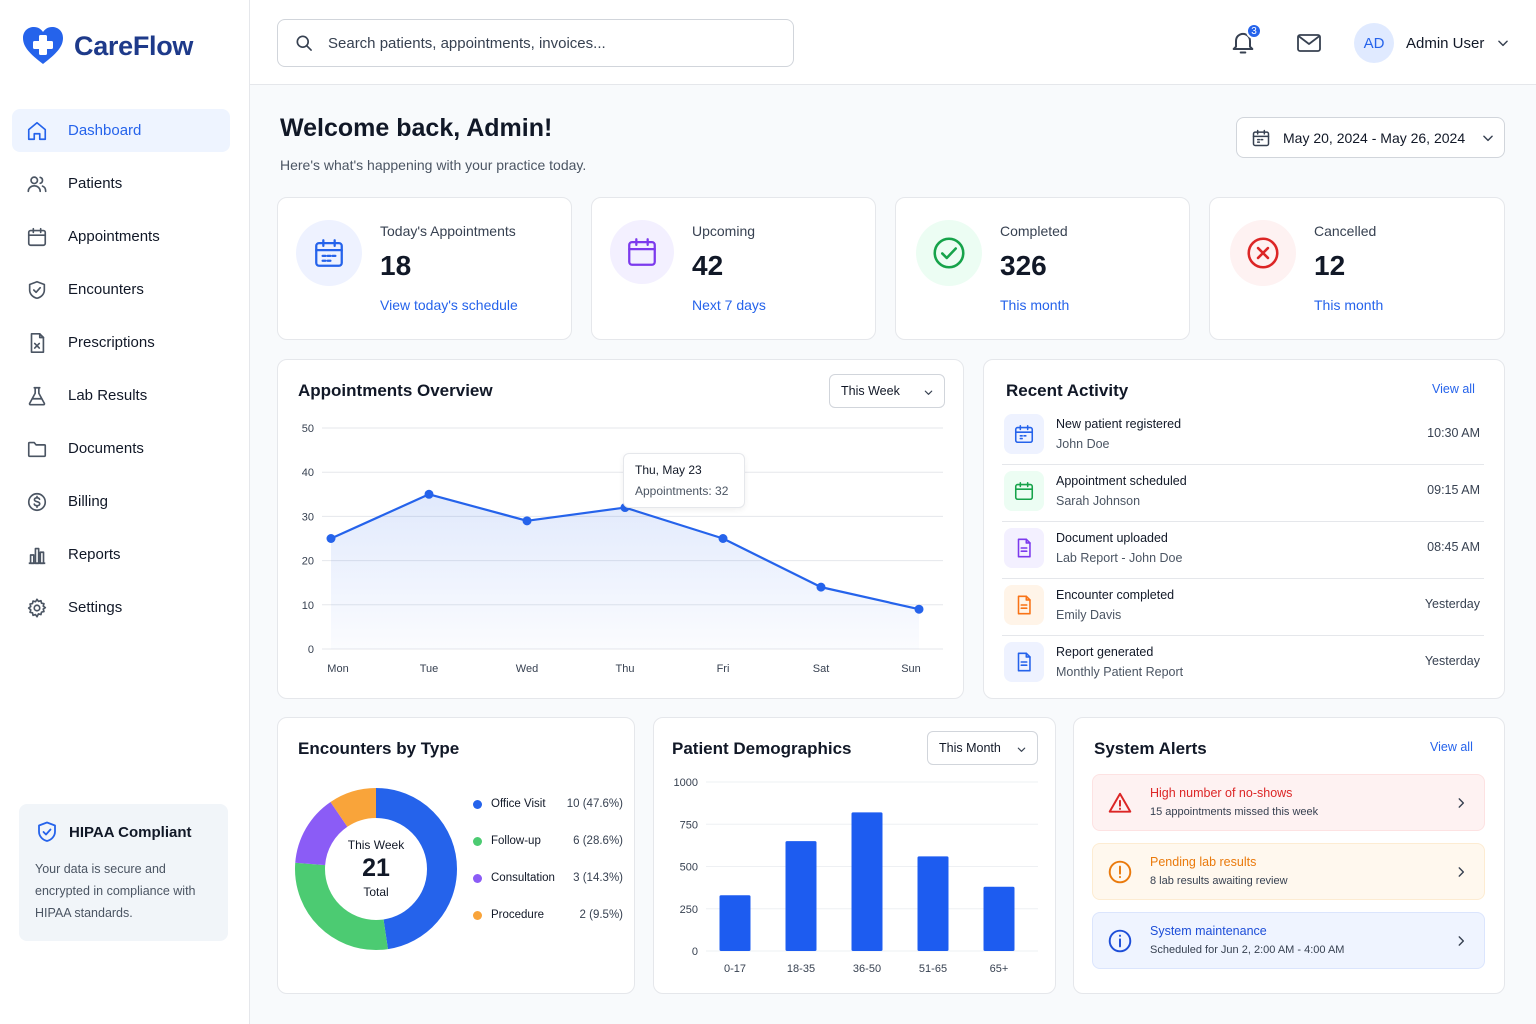 This screenshot has height=1024, width=1536. I want to click on search-input, so click(548, 43).